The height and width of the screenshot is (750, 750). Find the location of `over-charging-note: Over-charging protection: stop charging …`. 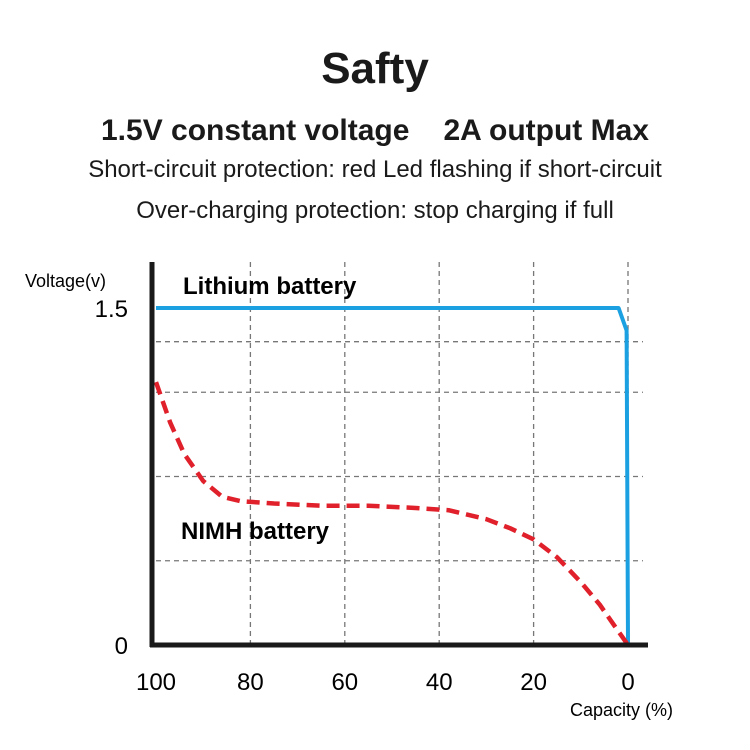

over-charging-note: Over-charging protection: stop charging … is located at coordinates (375, 210).